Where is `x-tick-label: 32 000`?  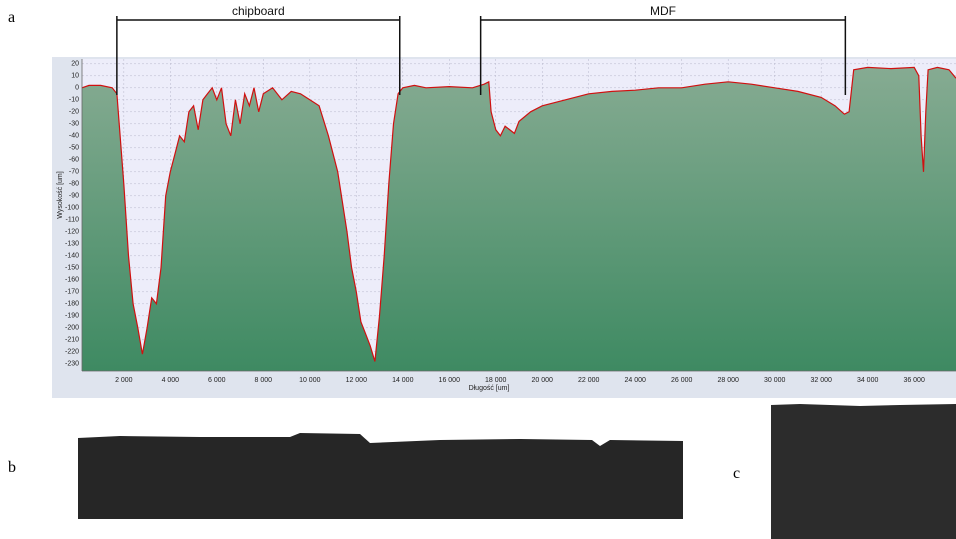 x-tick-label: 32 000 is located at coordinates (821, 380).